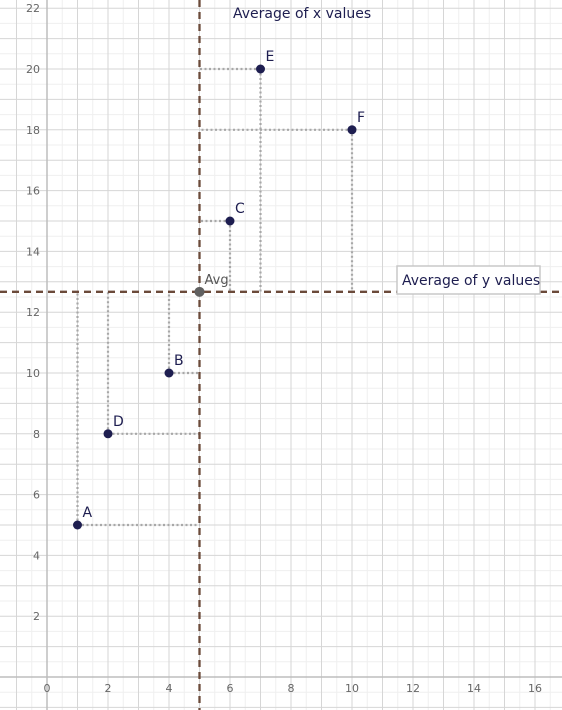 The height and width of the screenshot is (710, 562). Describe the element at coordinates (179, 361) in the screenshot. I see `point-label-B: B` at that location.